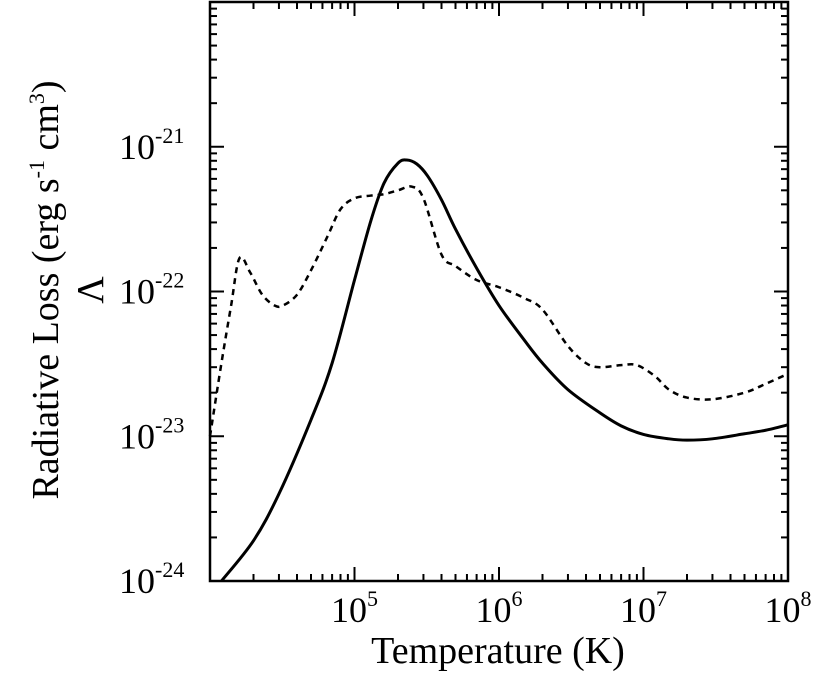 This screenshot has width=831, height=679. What do you see at coordinates (643, 608) in the screenshot?
I see `x-tick-label: 10⁷` at bounding box center [643, 608].